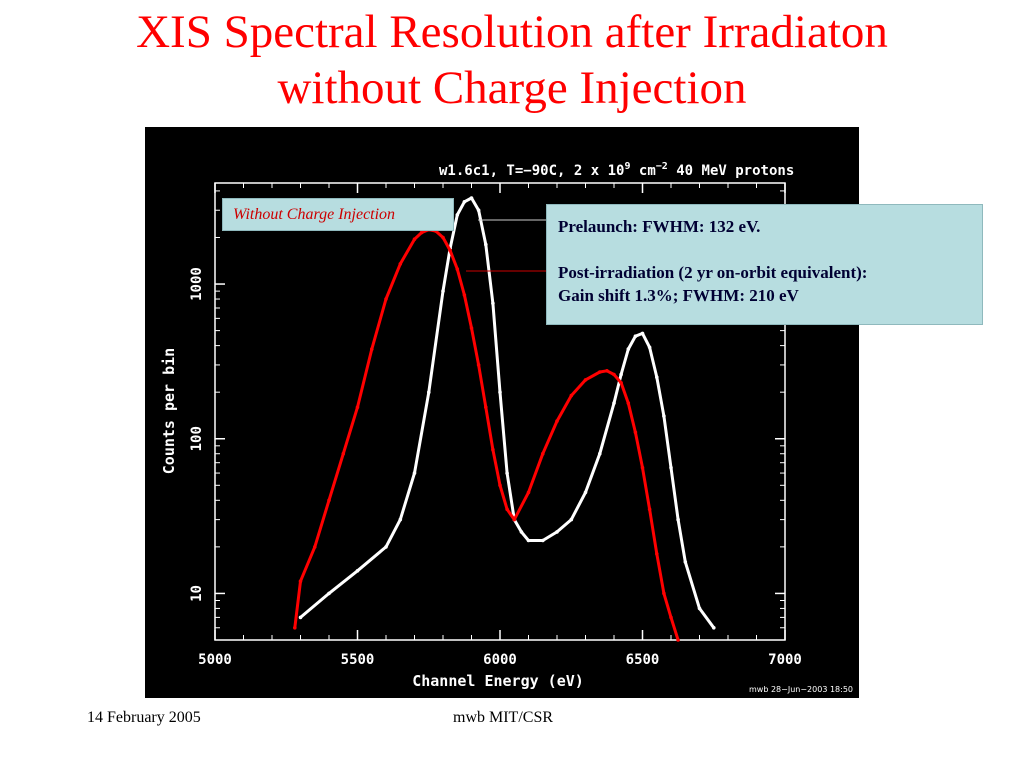  What do you see at coordinates (627, 166) in the screenshot?
I see `chart-title-exponent: 9` at bounding box center [627, 166].